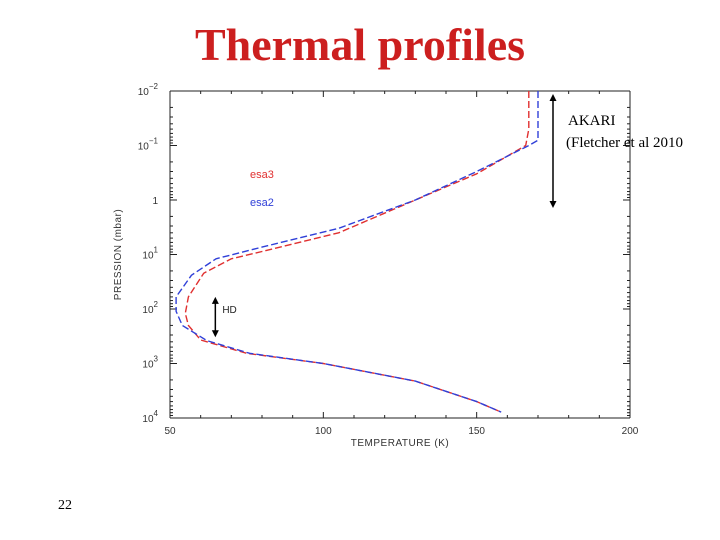  Describe the element at coordinates (323, 431) in the screenshot. I see `x-tick-label: 100` at that location.